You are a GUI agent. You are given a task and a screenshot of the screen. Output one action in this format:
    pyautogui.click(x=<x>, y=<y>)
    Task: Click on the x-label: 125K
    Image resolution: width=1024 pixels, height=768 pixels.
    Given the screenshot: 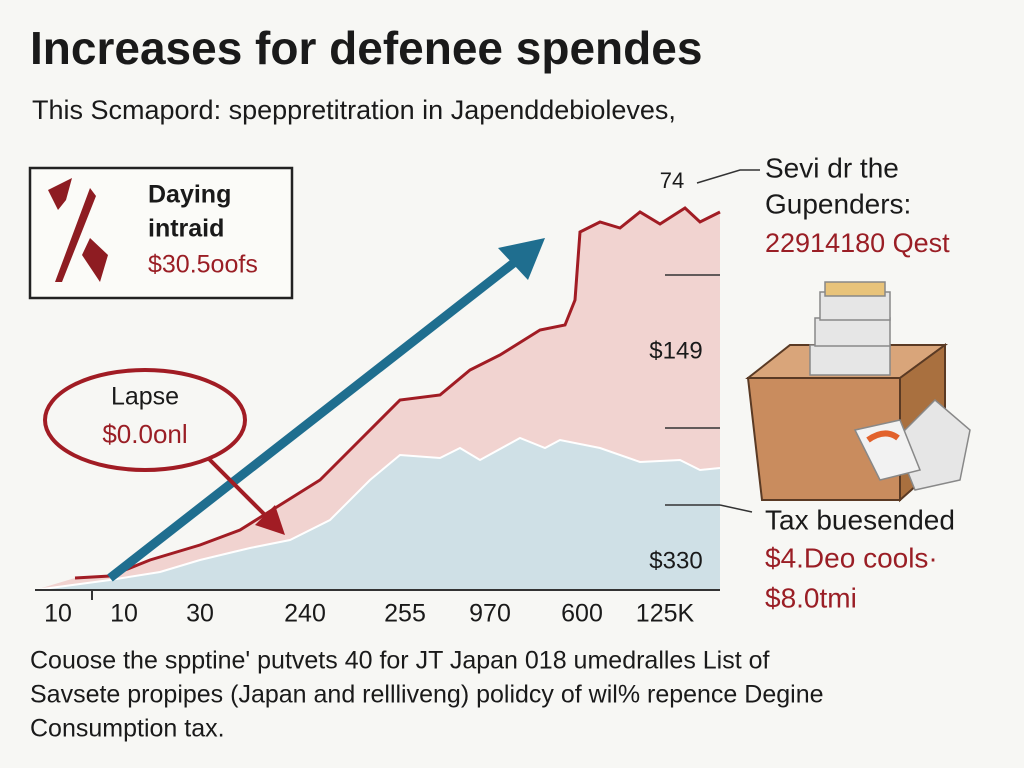 What is the action you would take?
    pyautogui.click(x=665, y=614)
    